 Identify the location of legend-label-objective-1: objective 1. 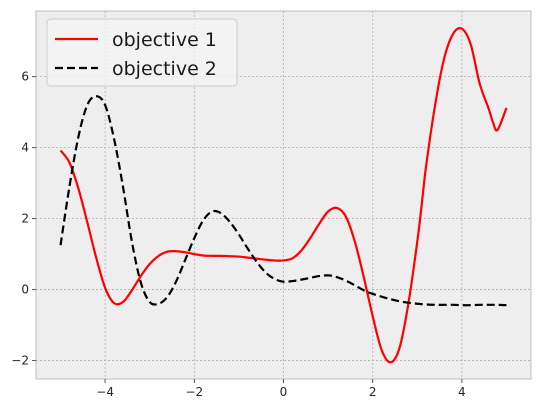
(164, 40).